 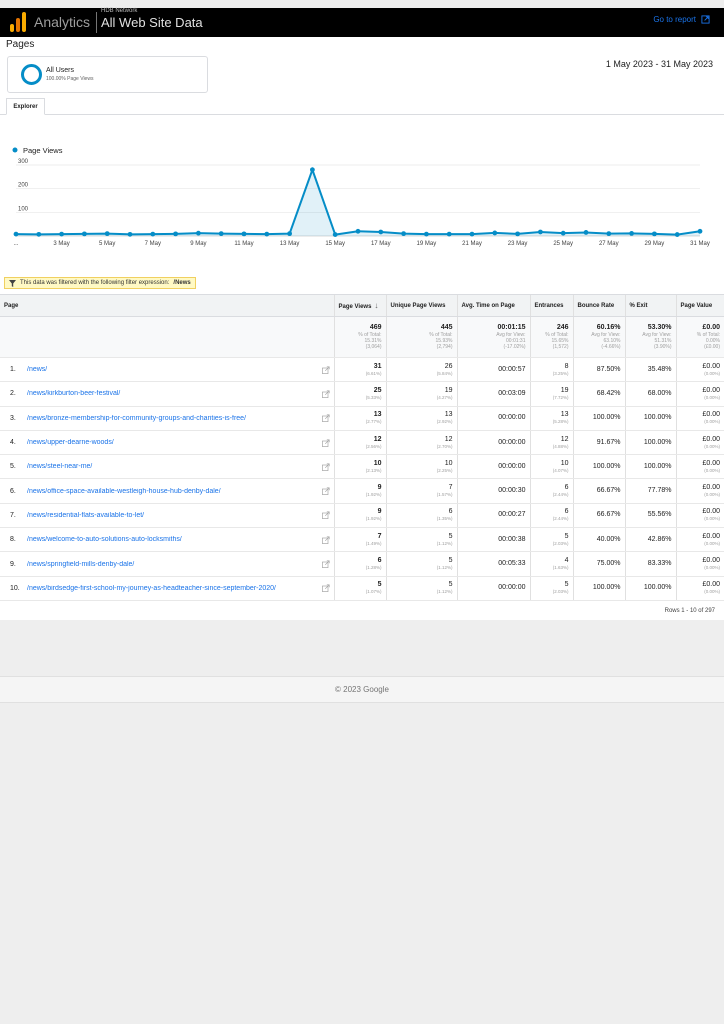 What do you see at coordinates (659, 64) in the screenshot?
I see `date-range: 1 May 2023 - 31 May 2023` at bounding box center [659, 64].